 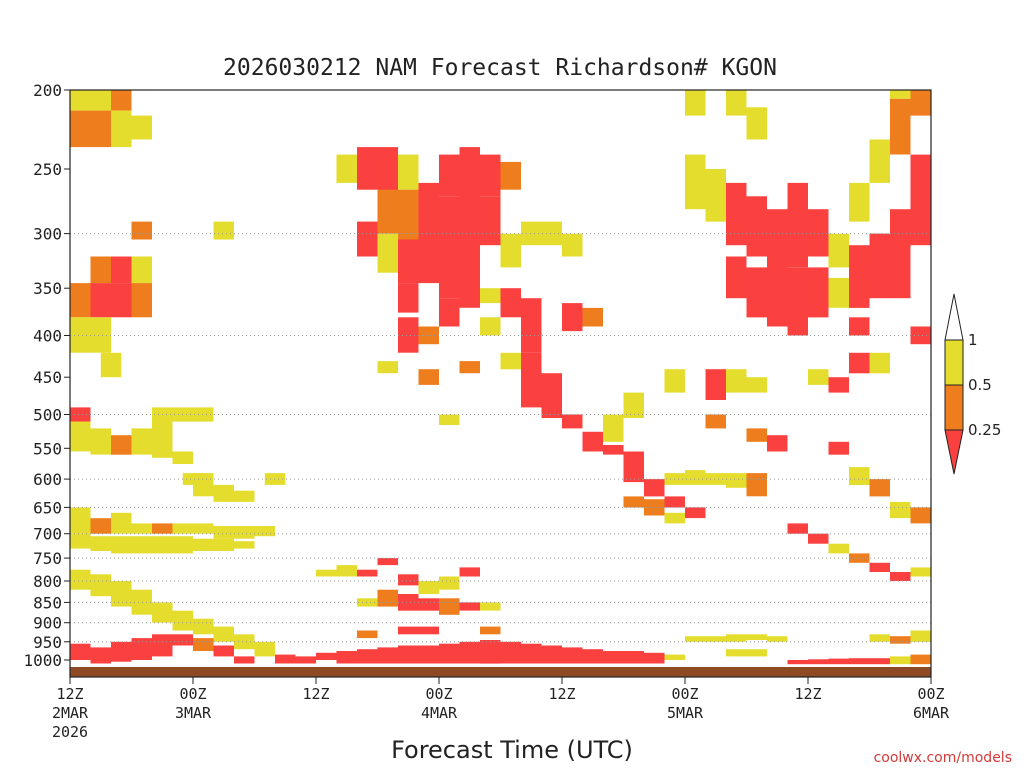 I want to click on y-tick-label: 650, so click(x=47, y=507).